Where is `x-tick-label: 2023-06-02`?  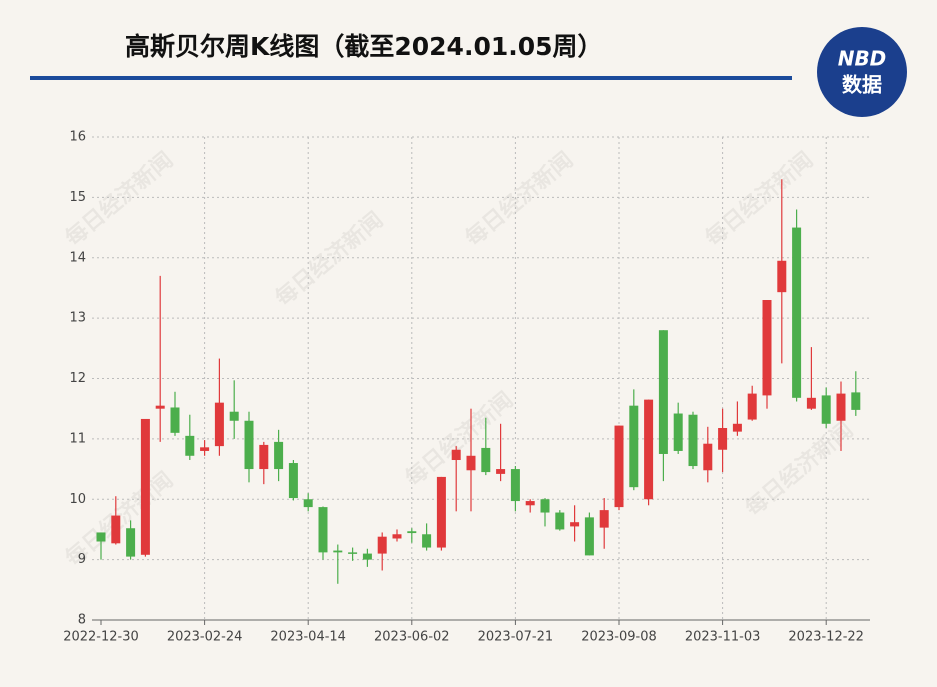
x-tick-label: 2023-06-02 is located at coordinates (412, 637).